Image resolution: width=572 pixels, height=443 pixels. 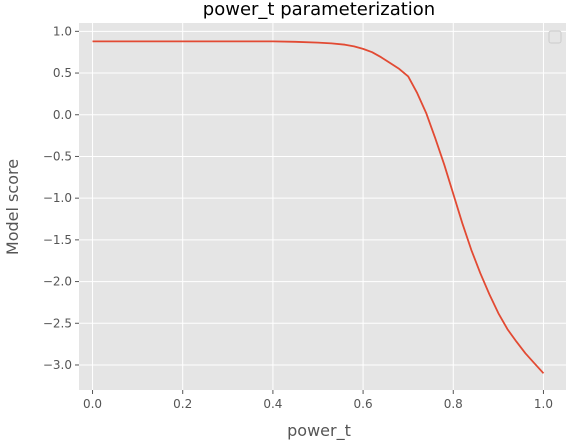 What do you see at coordinates (62, 31) in the screenshot?
I see `y-tick-label: 1.0` at bounding box center [62, 31].